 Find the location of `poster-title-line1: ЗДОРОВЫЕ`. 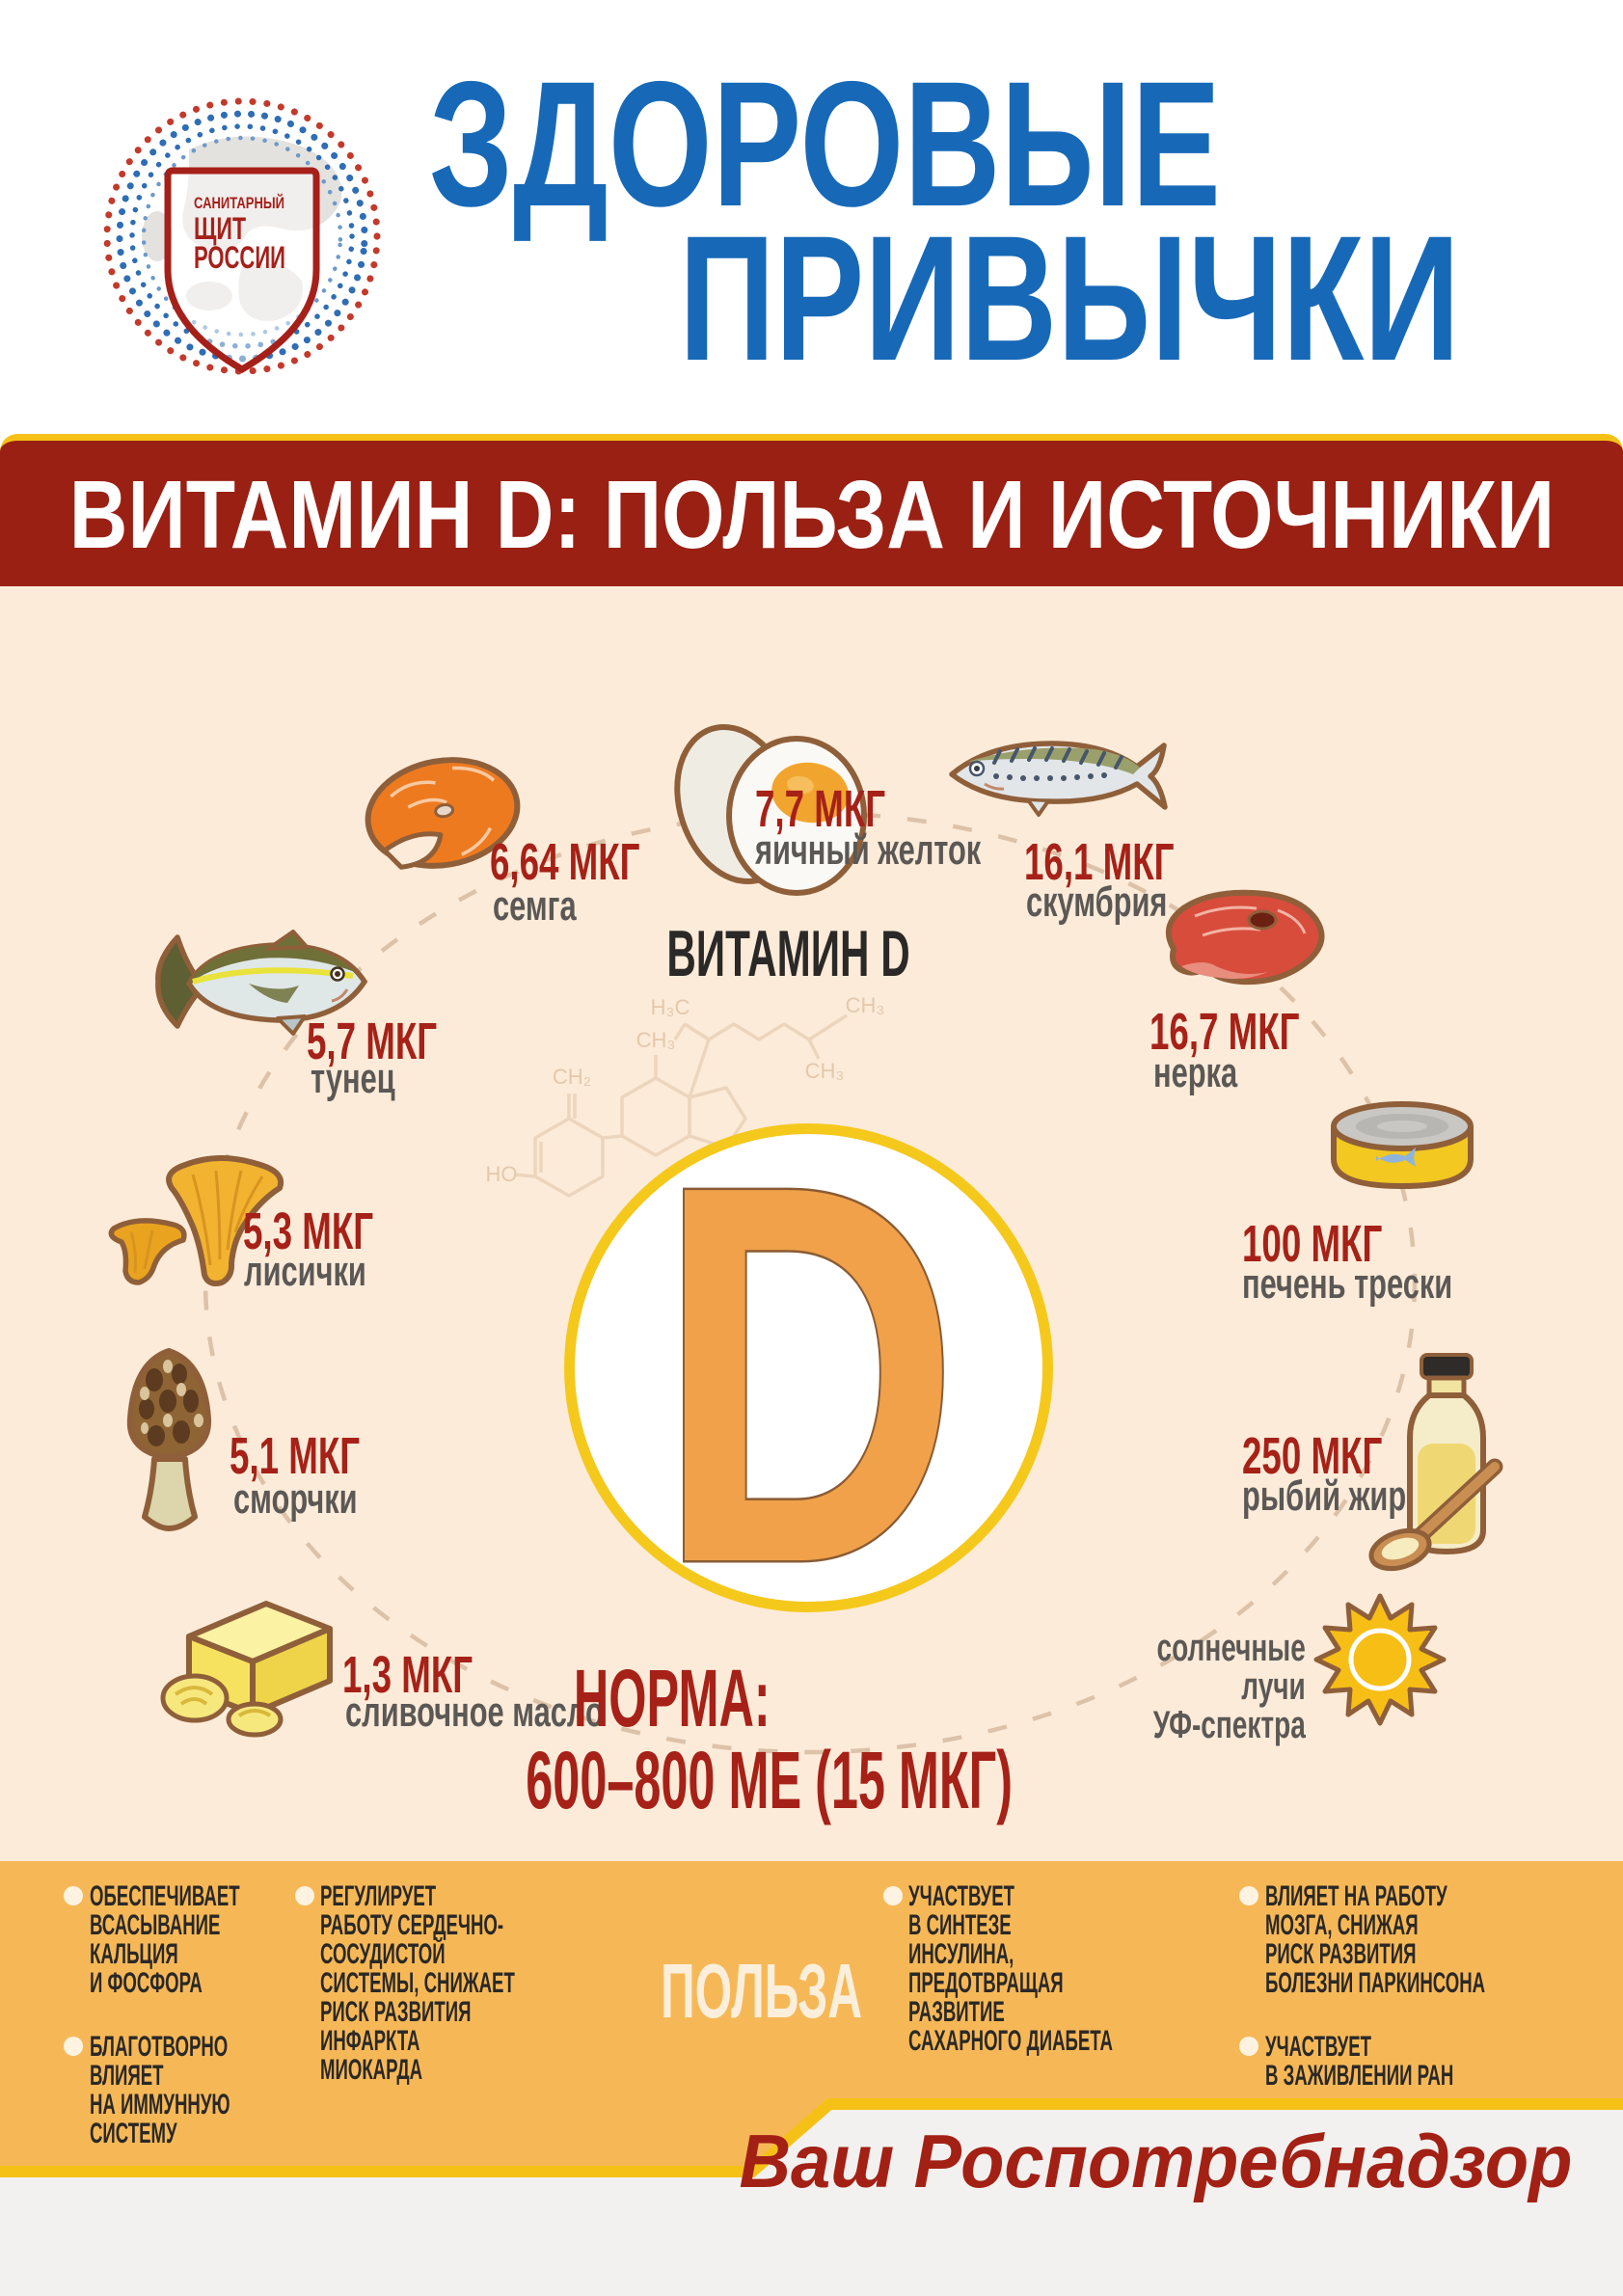

poster-title-line1: ЗДОРОВЫЕ is located at coordinates (825, 144).